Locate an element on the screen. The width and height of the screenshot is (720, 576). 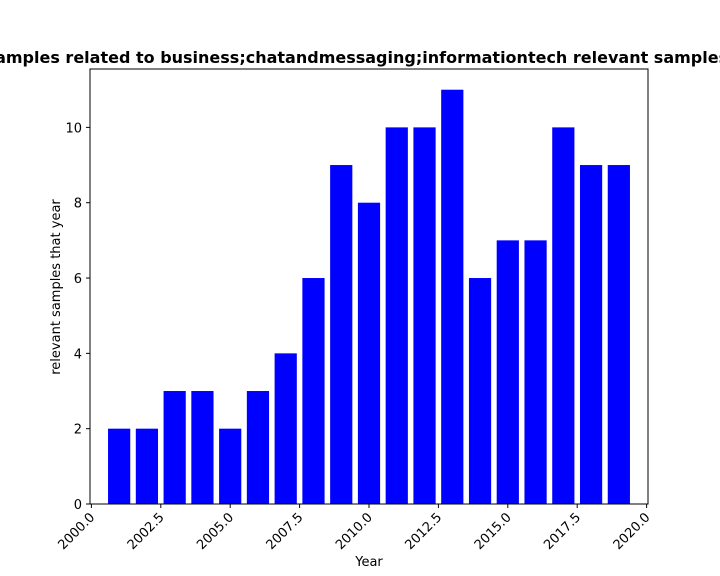
x-tick-label: 2005.0 is located at coordinates (215, 531).